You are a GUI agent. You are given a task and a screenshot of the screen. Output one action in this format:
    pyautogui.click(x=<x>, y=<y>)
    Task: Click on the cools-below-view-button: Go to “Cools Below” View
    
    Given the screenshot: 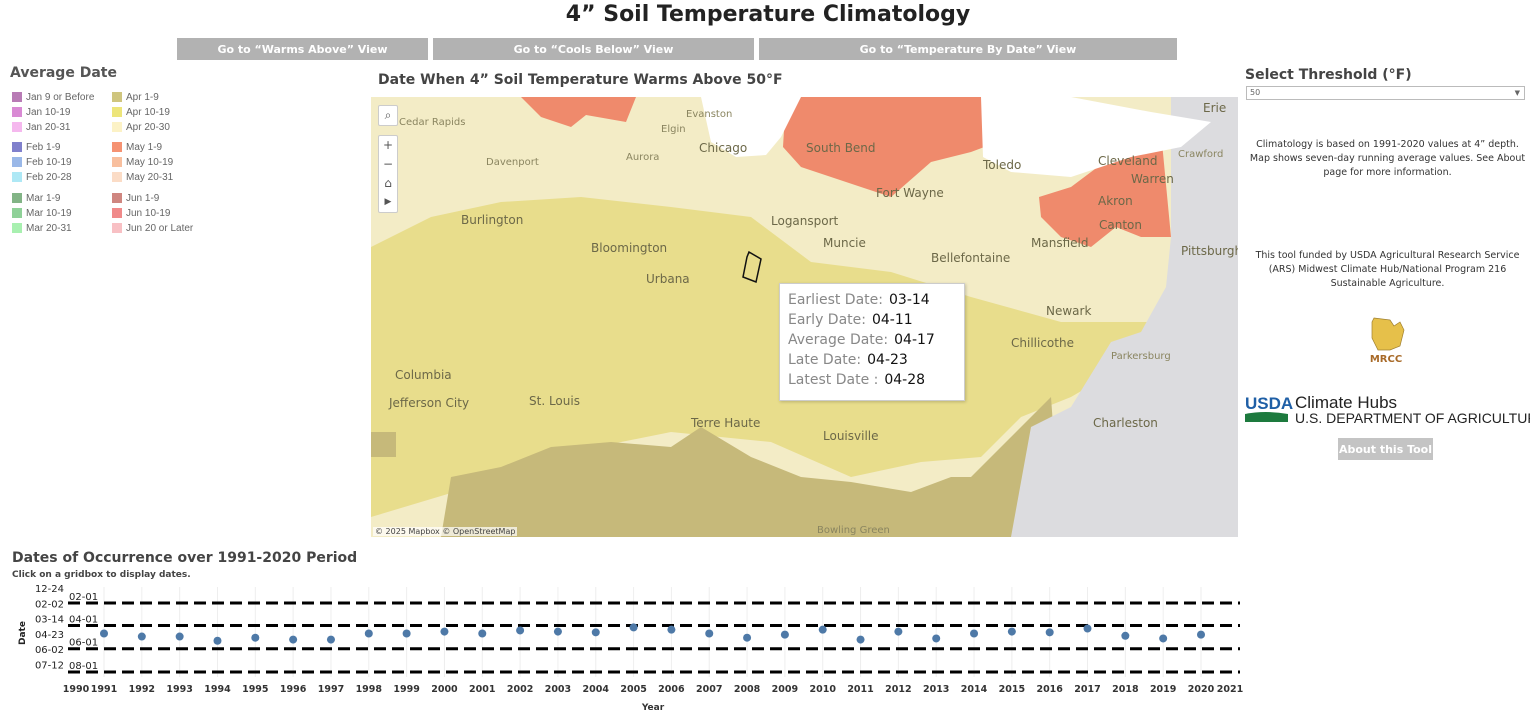 What is the action you would take?
    pyautogui.click(x=593, y=49)
    